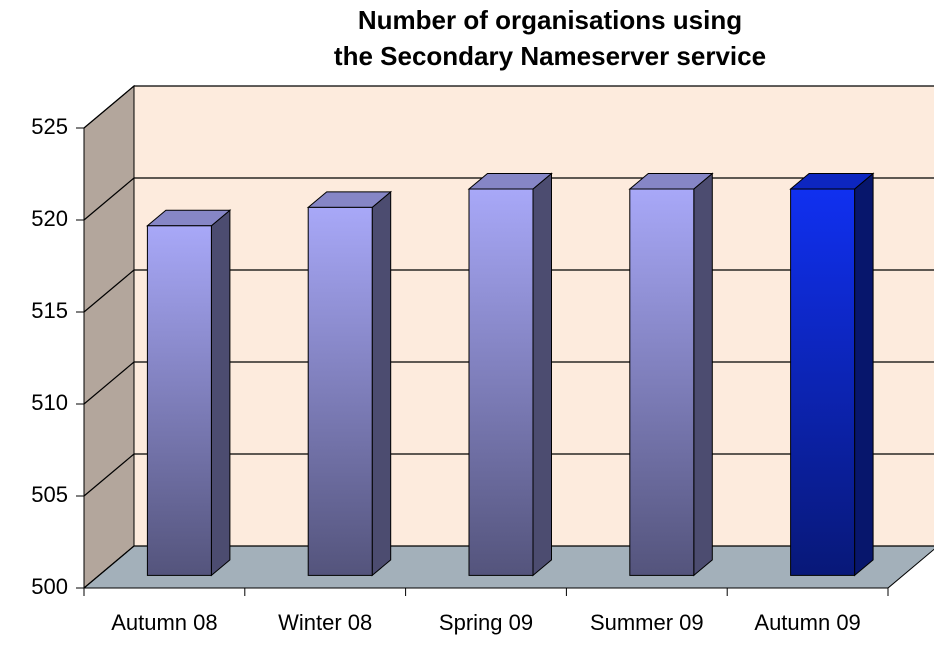 The height and width of the screenshot is (646, 934). Describe the element at coordinates (550, 56) in the screenshot. I see `chart-title: the Secondary Nameserver service` at that location.